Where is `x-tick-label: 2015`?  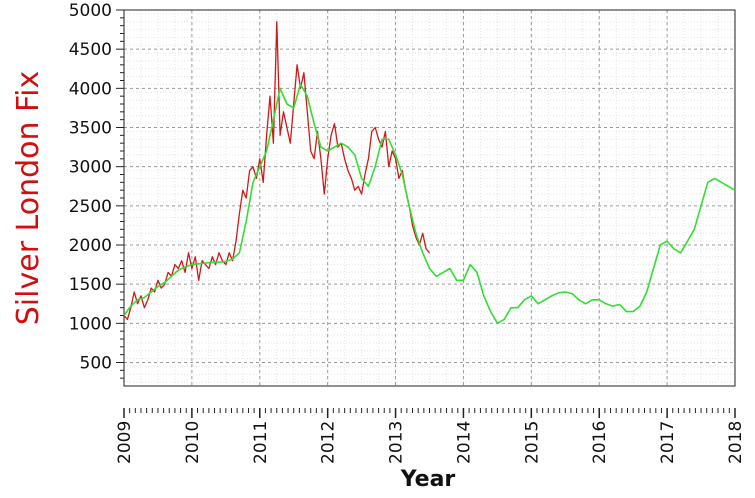 x-tick-label: 2015 is located at coordinates (532, 442).